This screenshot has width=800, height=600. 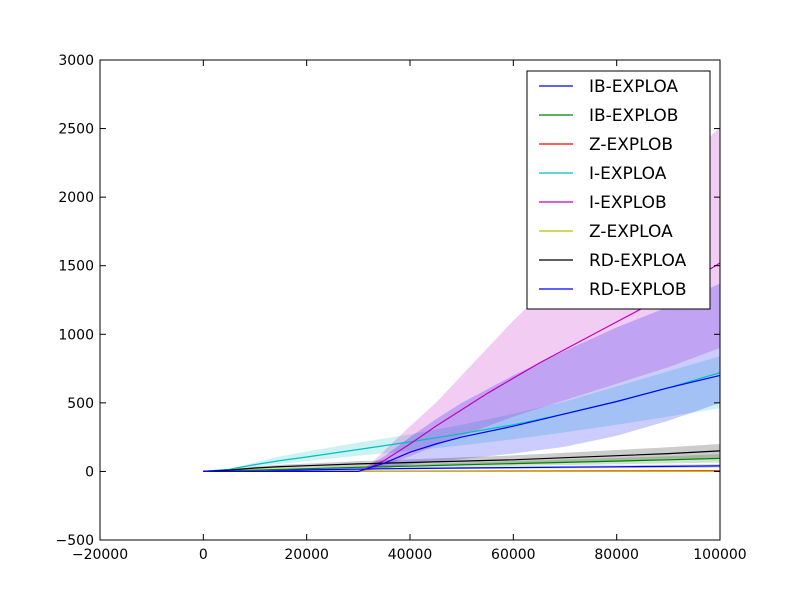 I want to click on legend-box, so click(x=618, y=190).